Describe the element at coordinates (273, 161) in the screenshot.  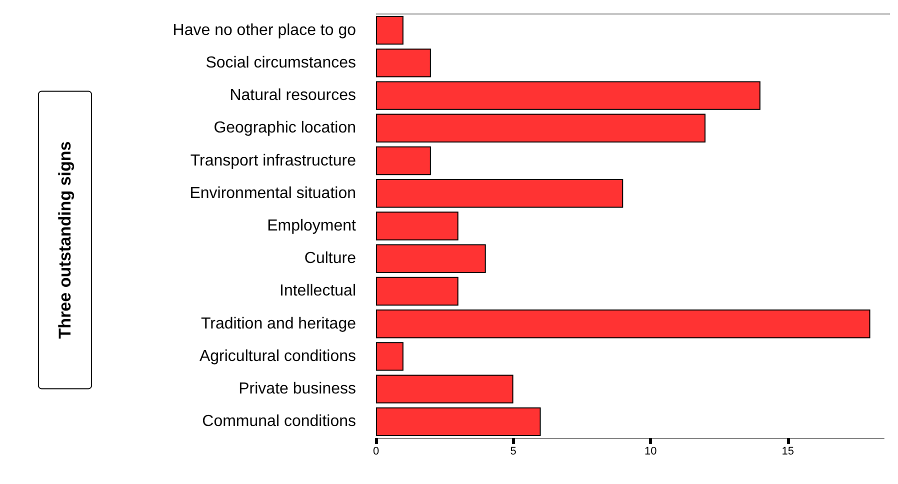
I see `y-tick-label: Transport infrastructure` at that location.